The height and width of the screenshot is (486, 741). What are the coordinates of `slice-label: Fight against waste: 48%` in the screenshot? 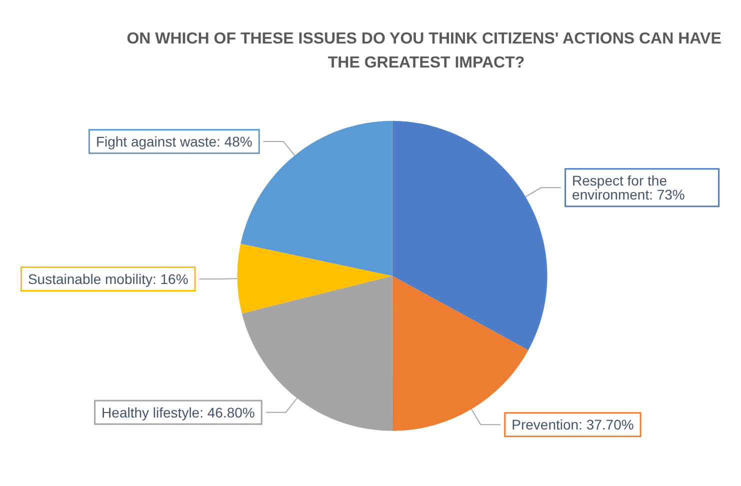 It's located at (174, 141).